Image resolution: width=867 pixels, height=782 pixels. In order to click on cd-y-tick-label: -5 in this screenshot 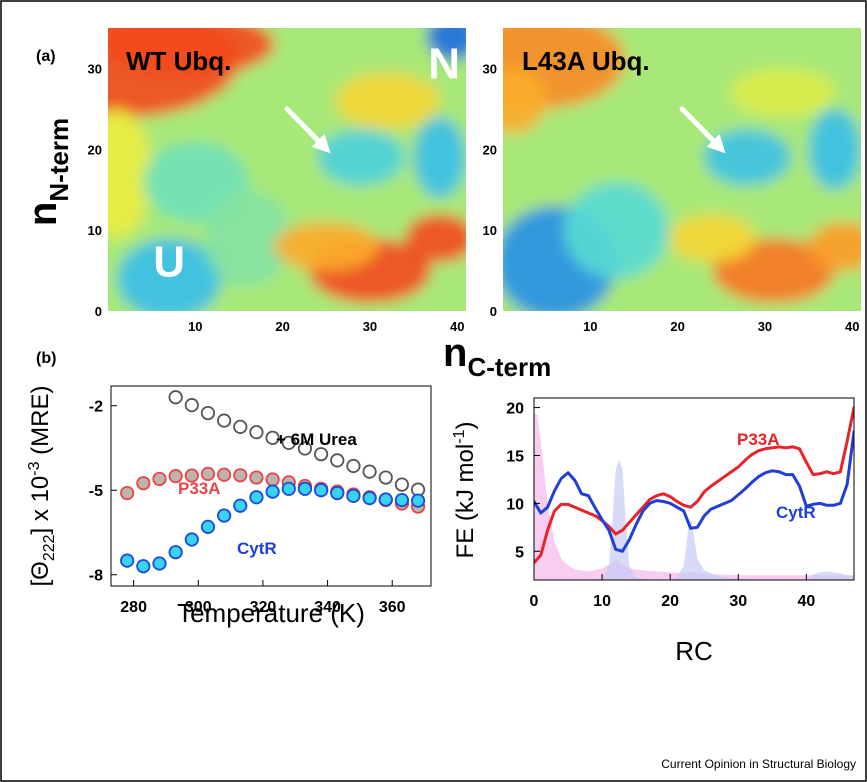, I will do `click(96, 491)`.